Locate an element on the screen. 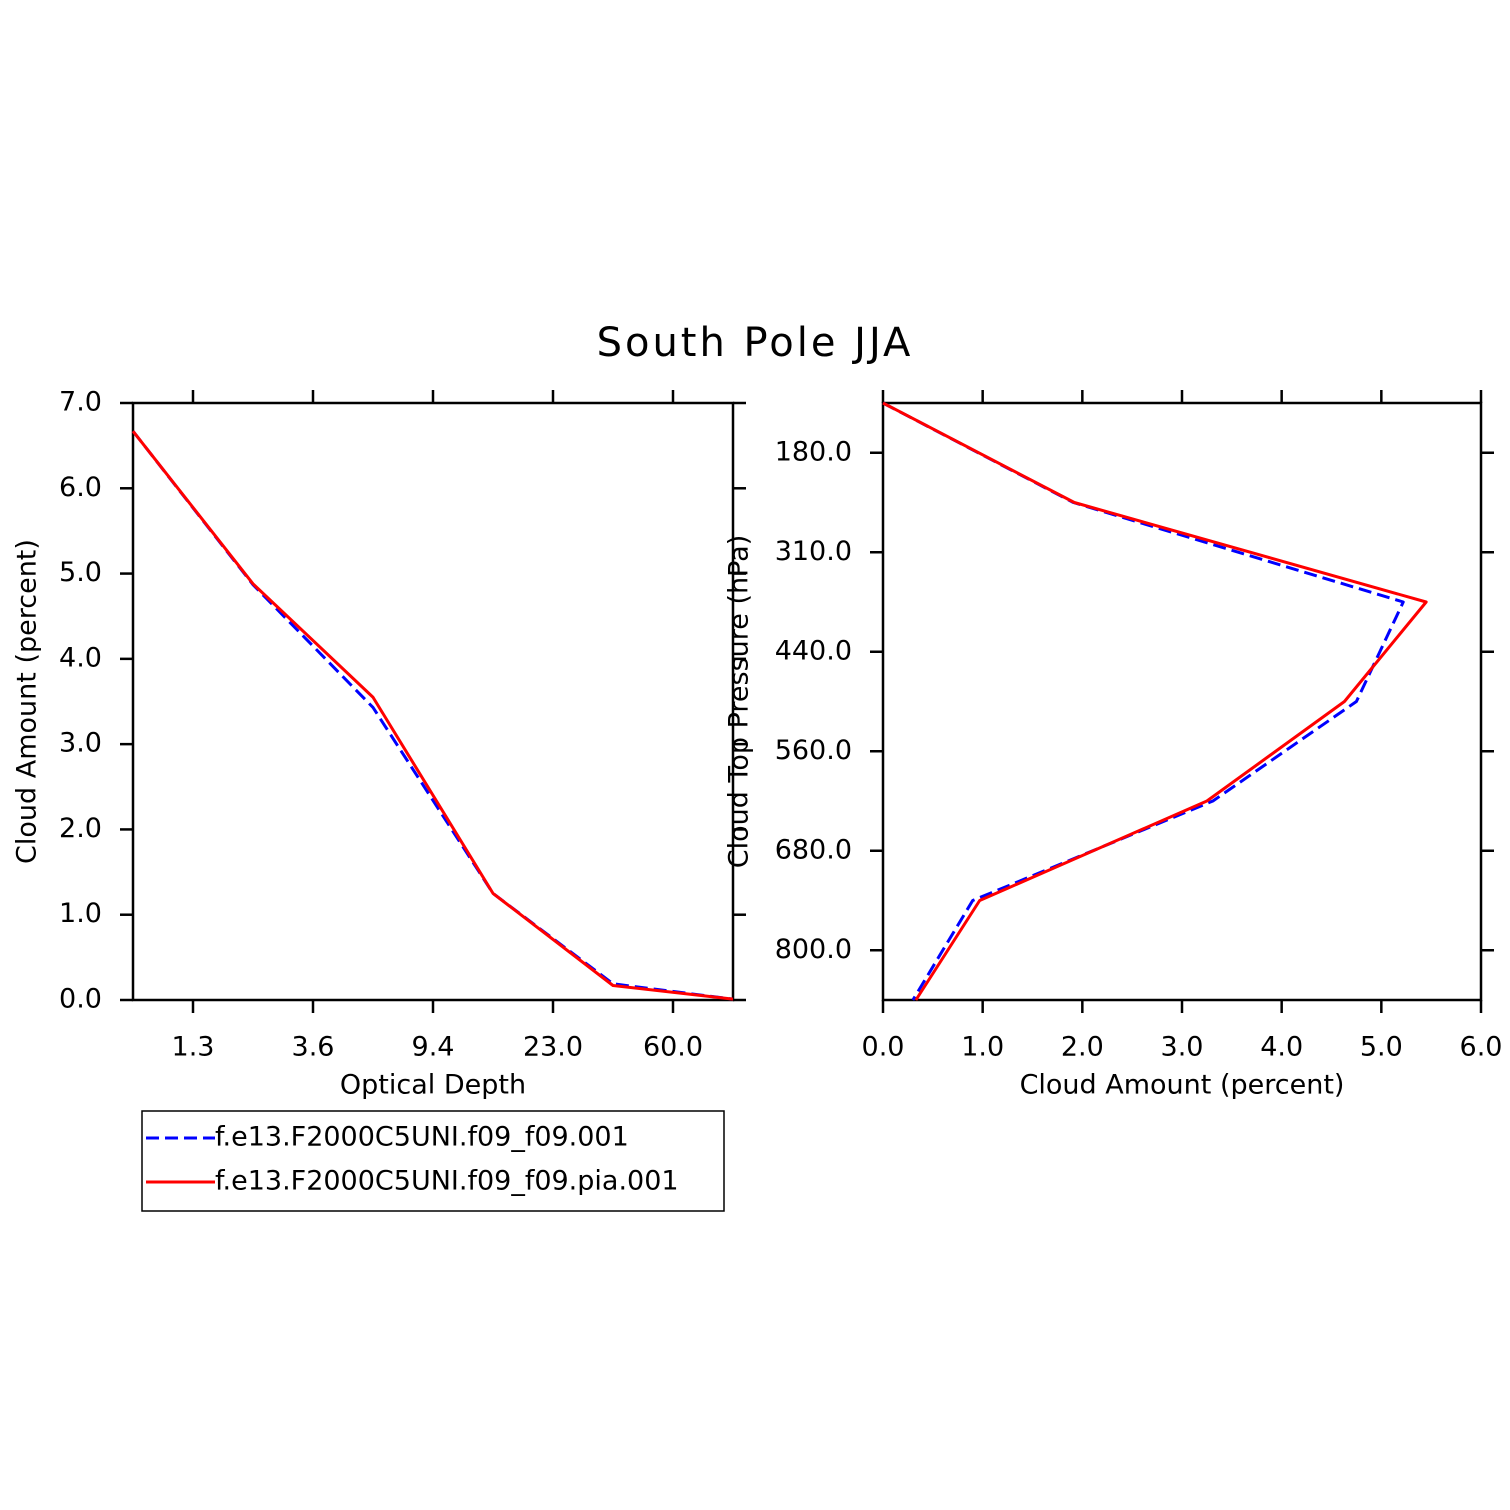  y-tick-label: 5.0 is located at coordinates (80, 572).